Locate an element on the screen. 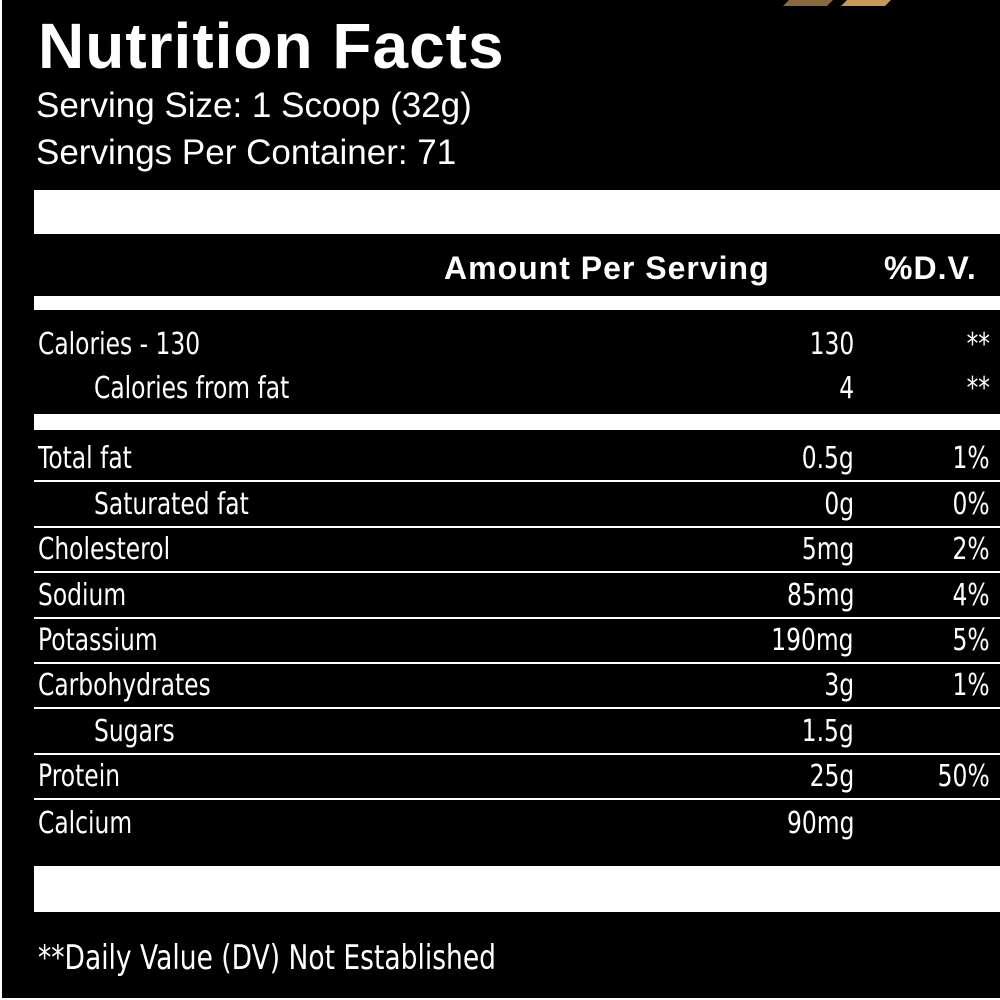 The height and width of the screenshot is (1000, 1000). nutrient-label: Potassium is located at coordinates (98, 640).